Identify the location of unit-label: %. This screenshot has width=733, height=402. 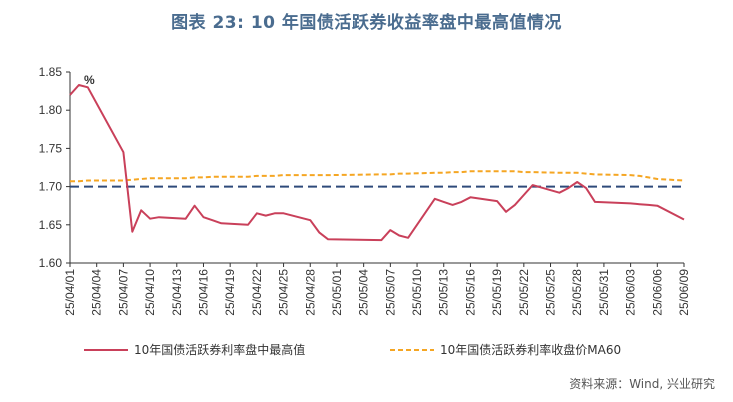
(89, 80).